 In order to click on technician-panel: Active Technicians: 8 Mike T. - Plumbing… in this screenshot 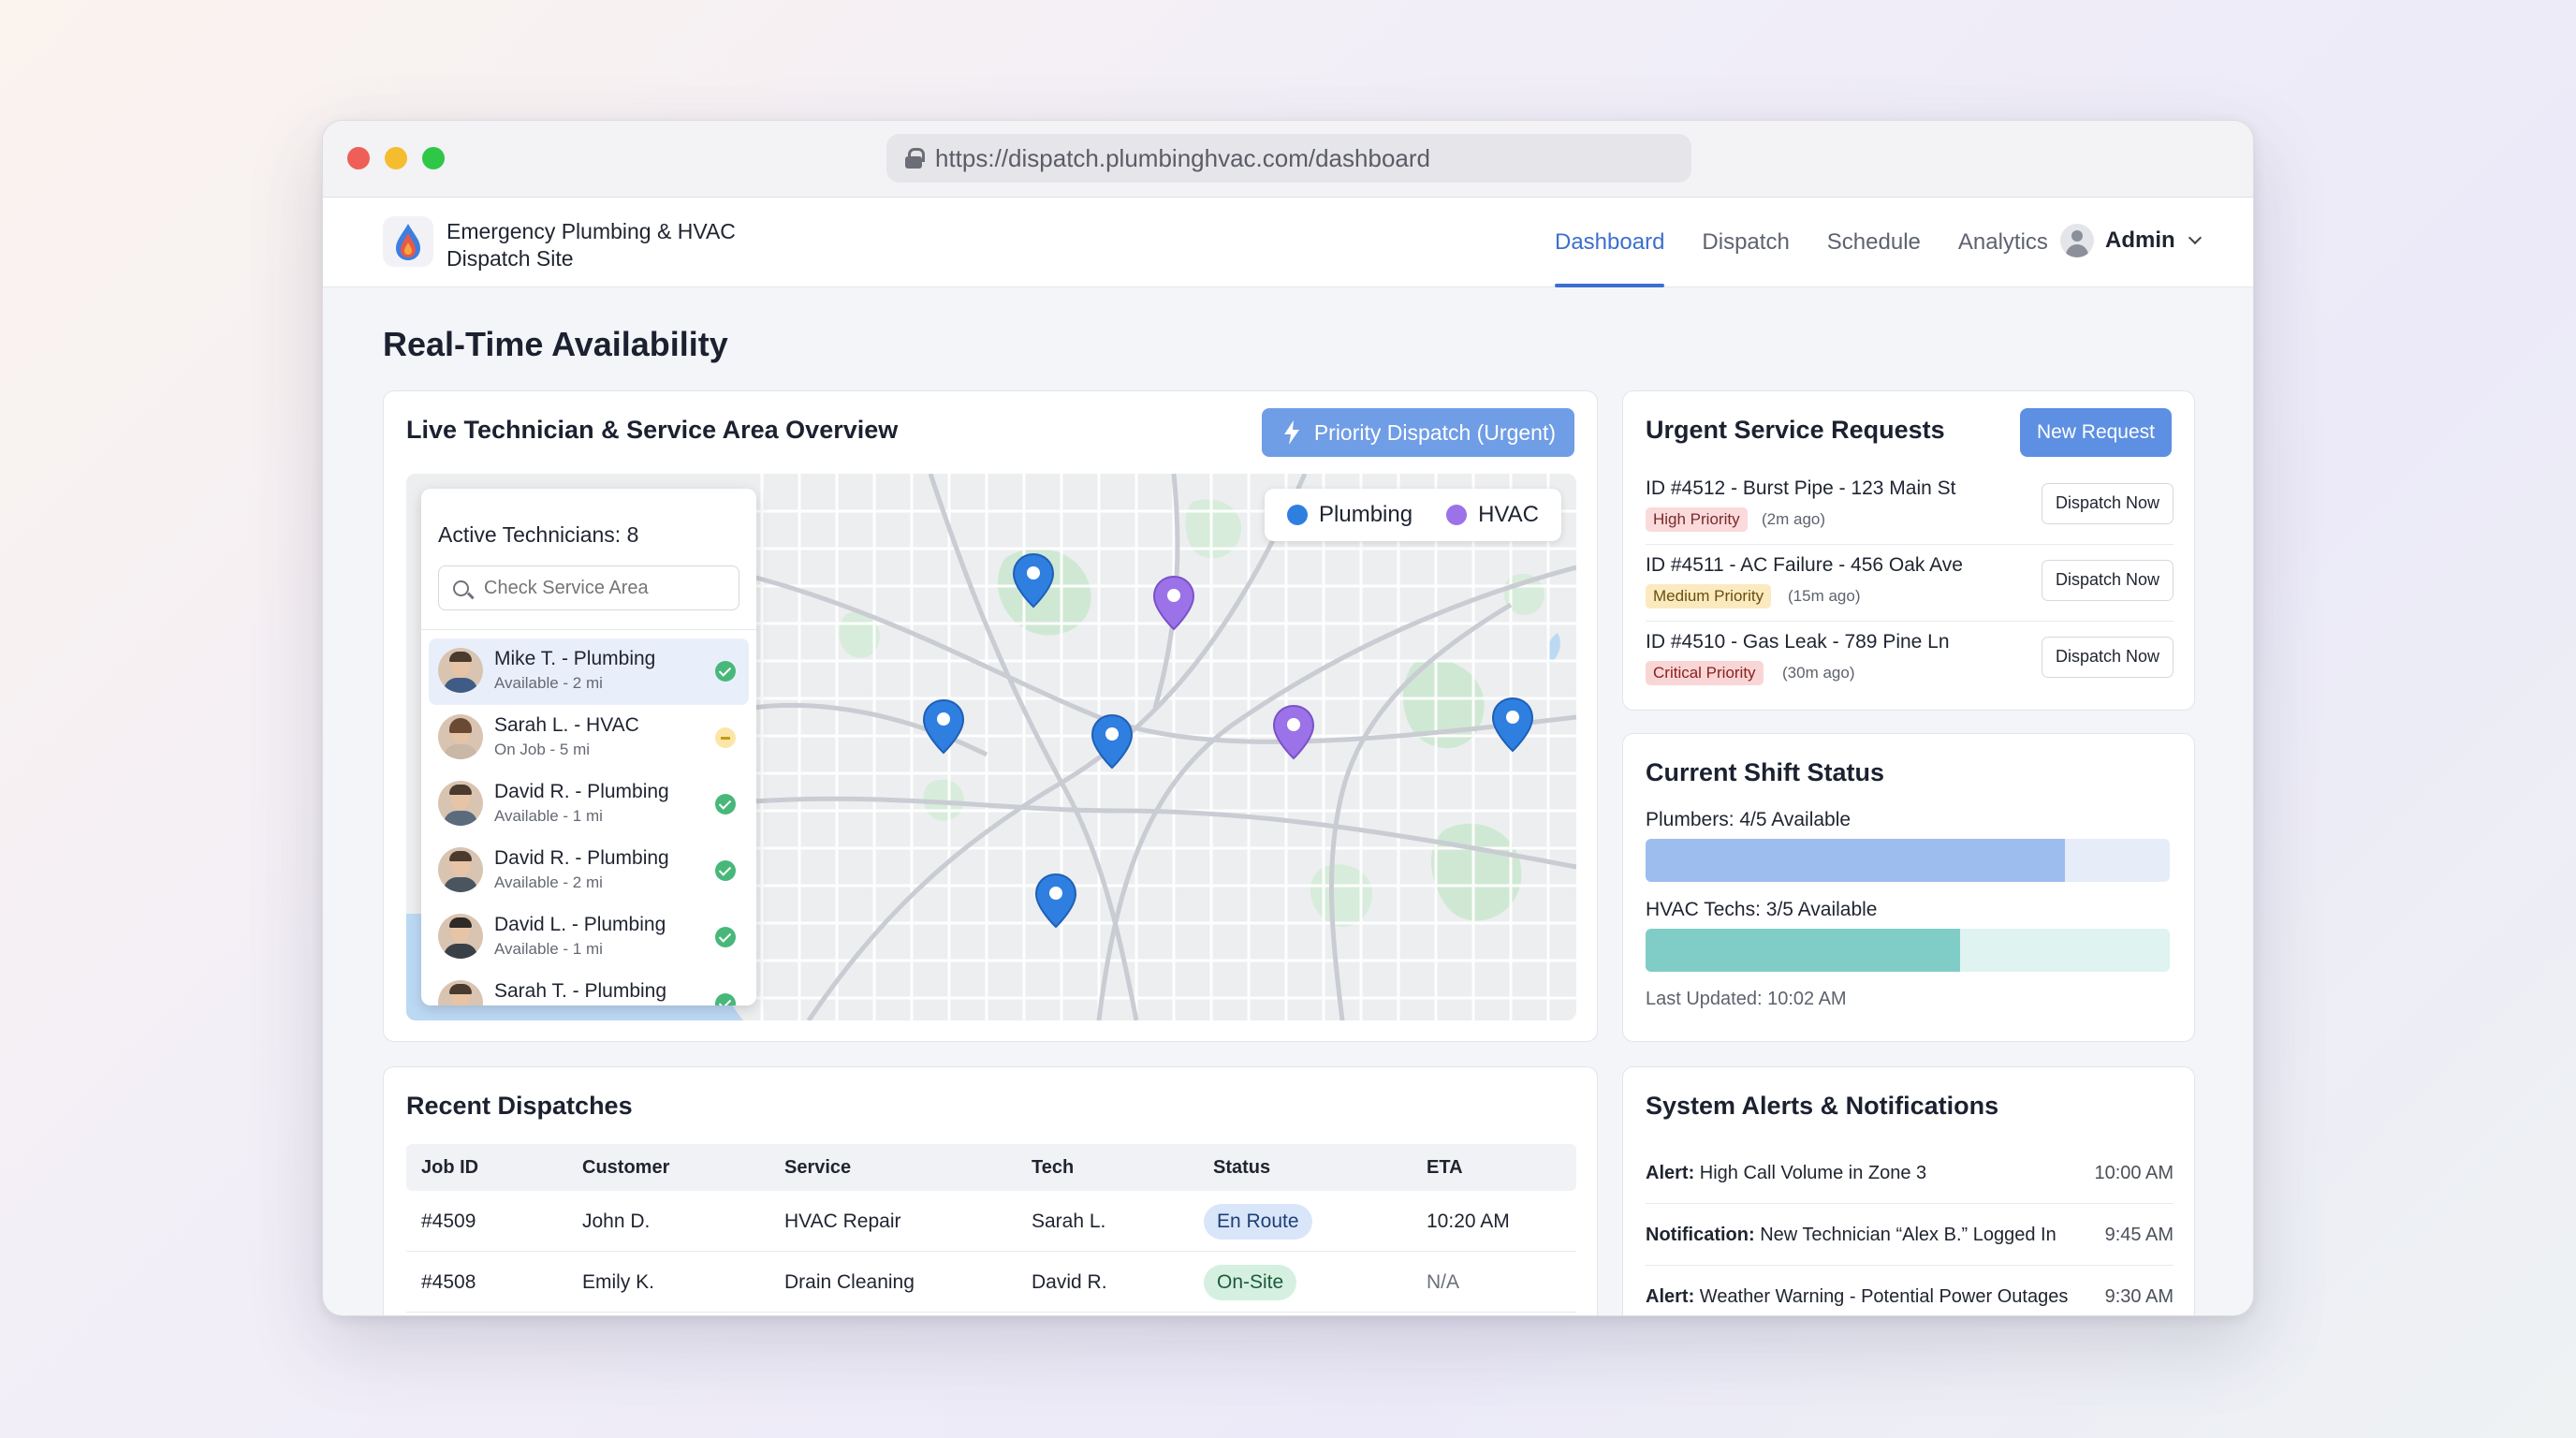, I will do `click(588, 747)`.